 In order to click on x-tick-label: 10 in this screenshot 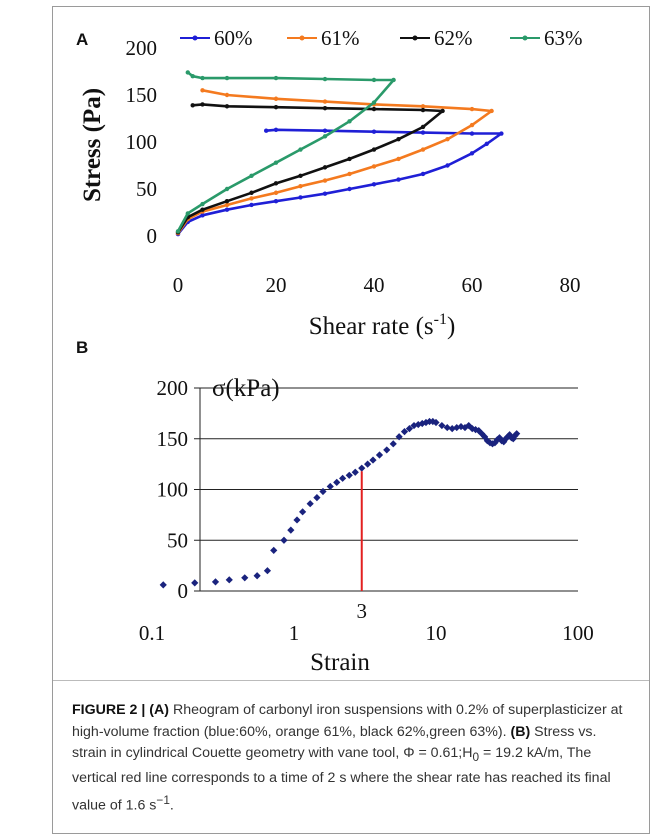, I will do `click(436, 633)`.